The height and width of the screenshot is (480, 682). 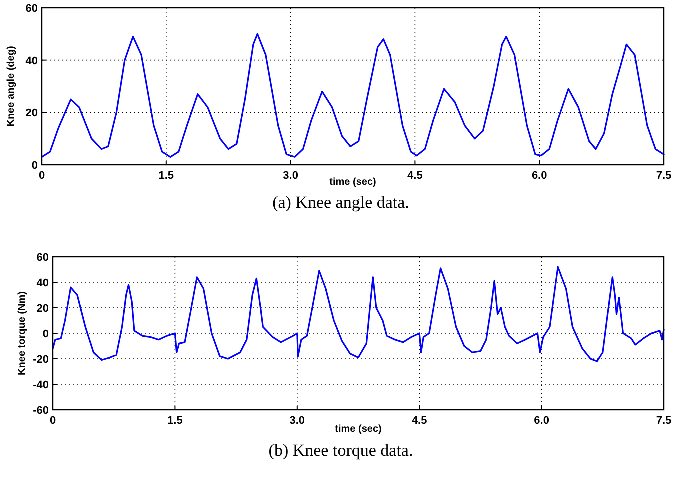 I want to click on x-tick-label: 0, so click(x=53, y=421).